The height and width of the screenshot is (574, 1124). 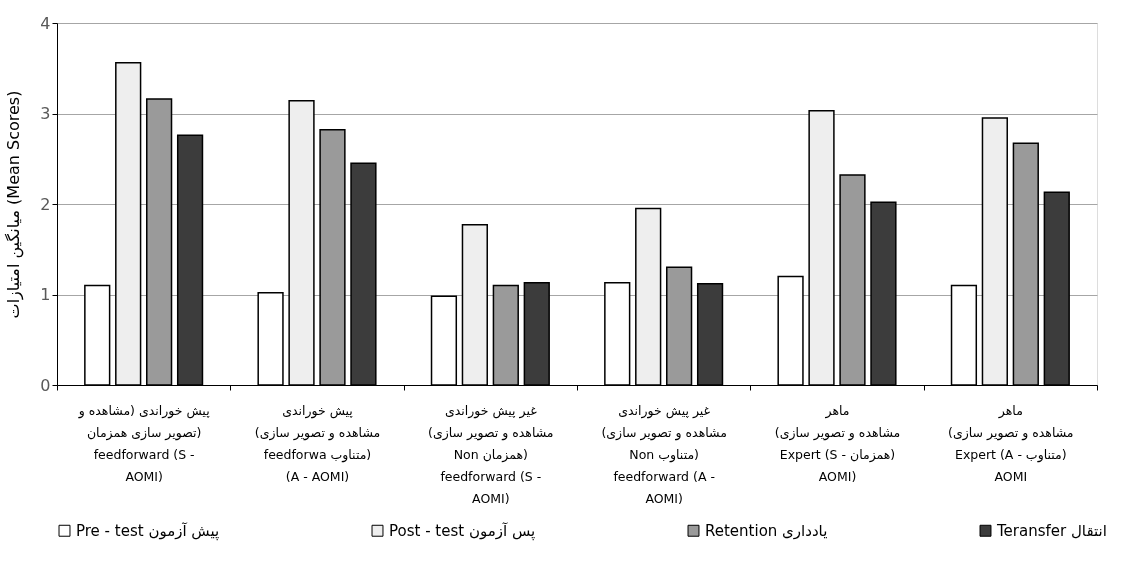 What do you see at coordinates (45, 113) in the screenshot?
I see `y-tick-label: 3` at bounding box center [45, 113].